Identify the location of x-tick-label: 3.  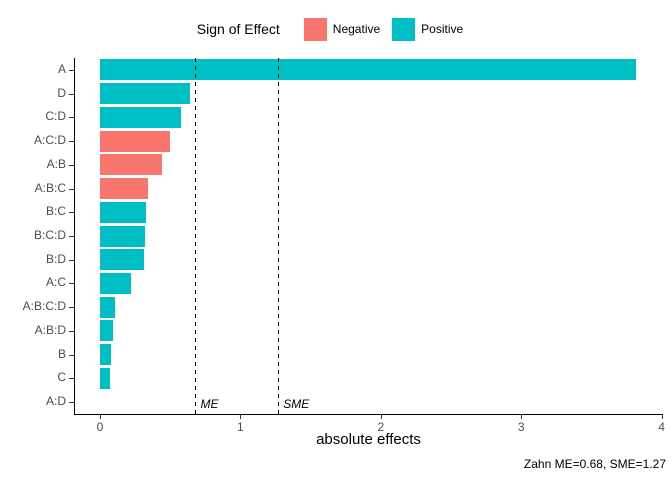
(521, 427).